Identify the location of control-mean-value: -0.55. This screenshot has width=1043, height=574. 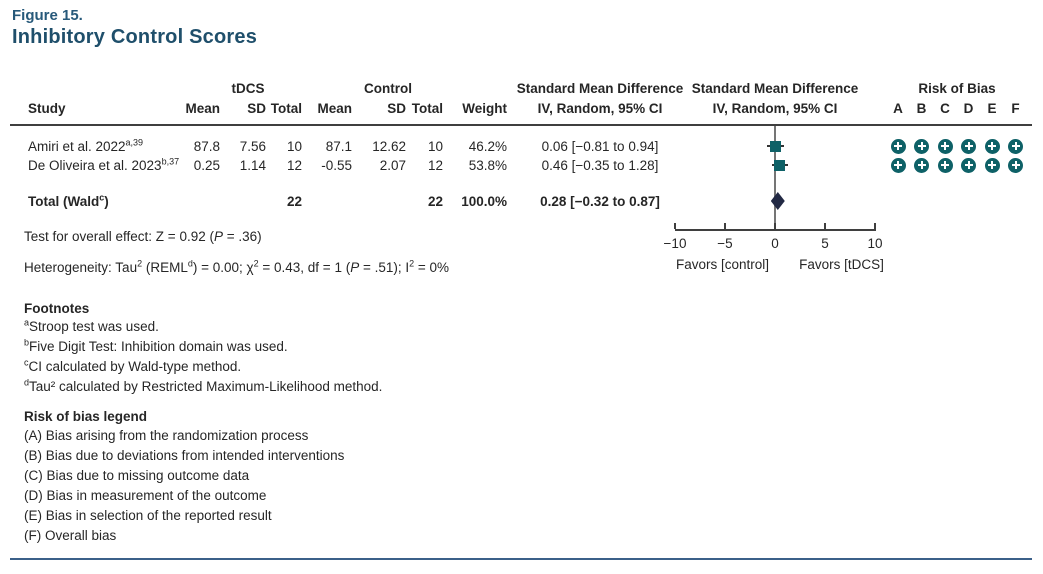
(336, 165).